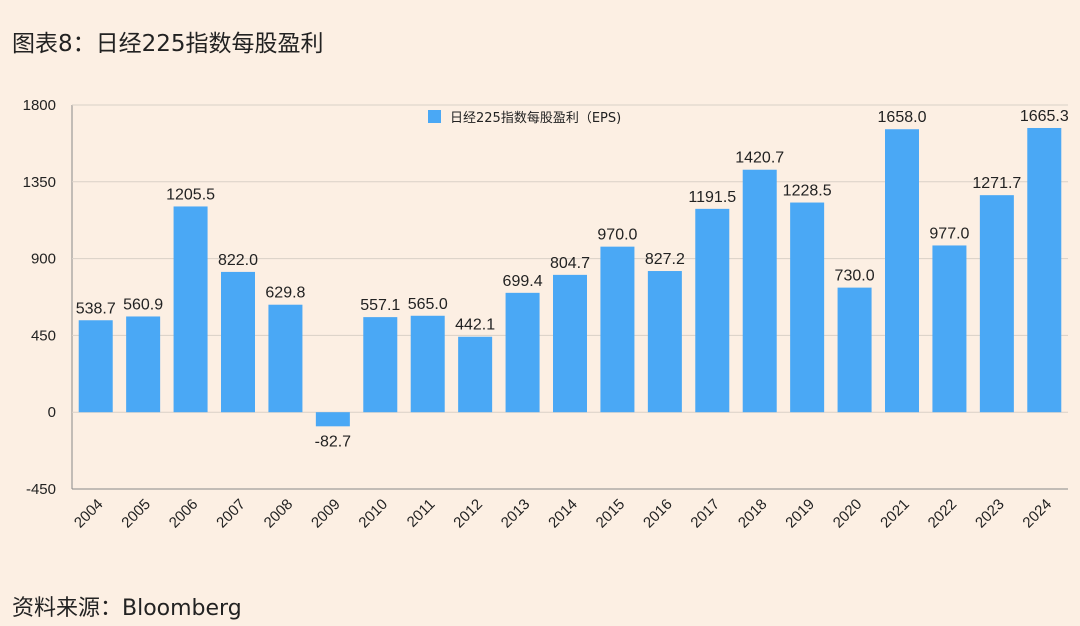 Image resolution: width=1080 pixels, height=626 pixels. What do you see at coordinates (570, 263) in the screenshot?
I see `data-label-2014: 804.7` at bounding box center [570, 263].